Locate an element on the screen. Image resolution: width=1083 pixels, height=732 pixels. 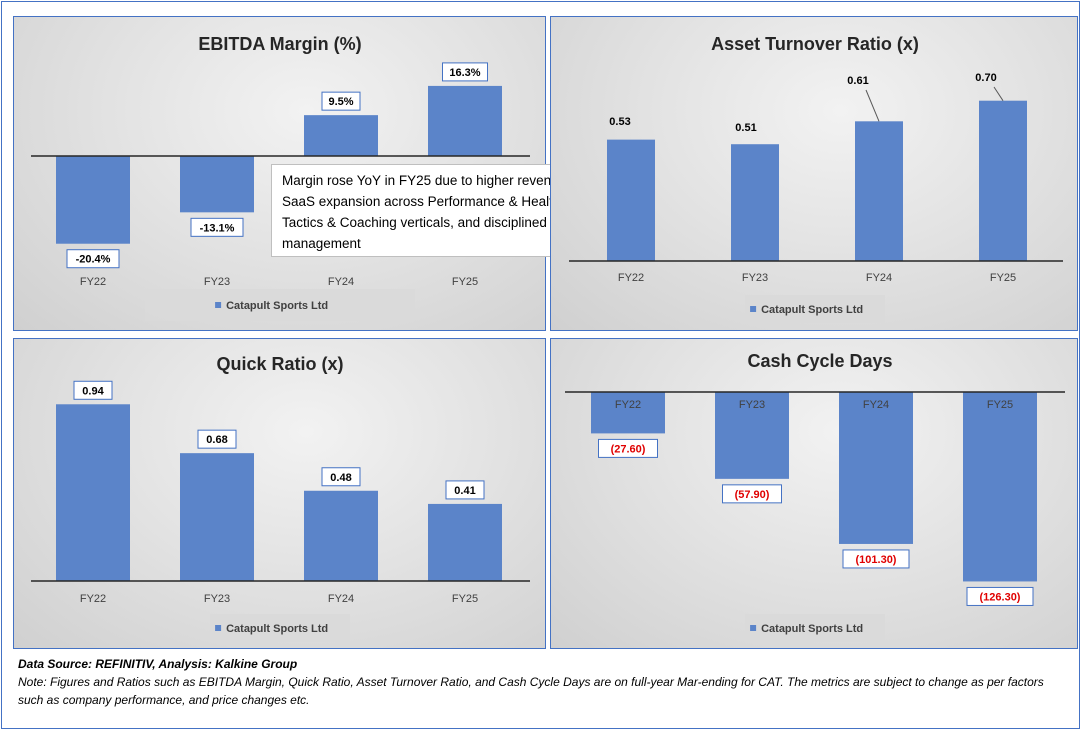
data-label-FY25: 0.41 is located at coordinates (464, 491).